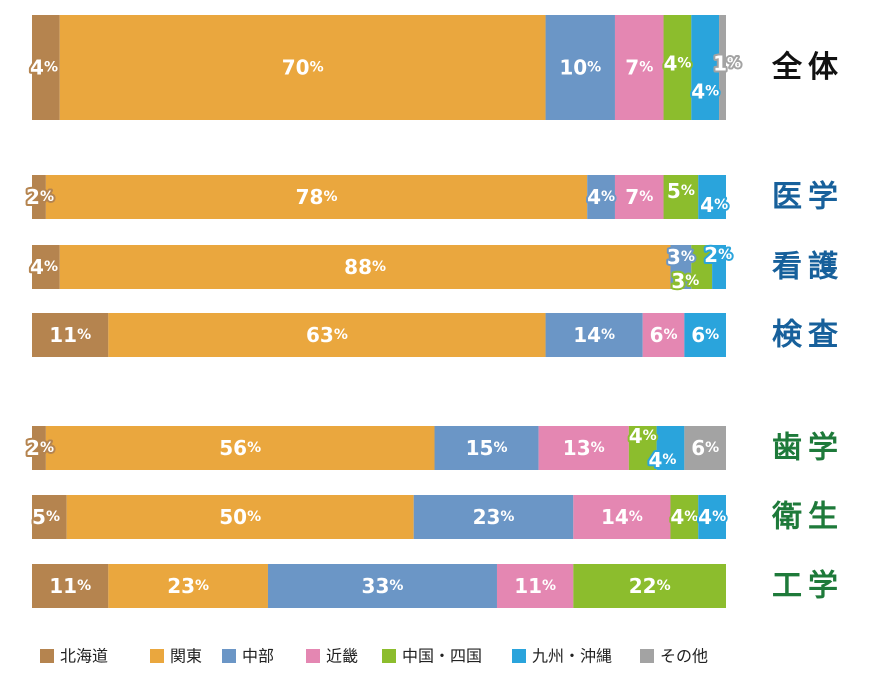  What do you see at coordinates (258, 656) in the screenshot?
I see `legend-label: 中部` at bounding box center [258, 656].